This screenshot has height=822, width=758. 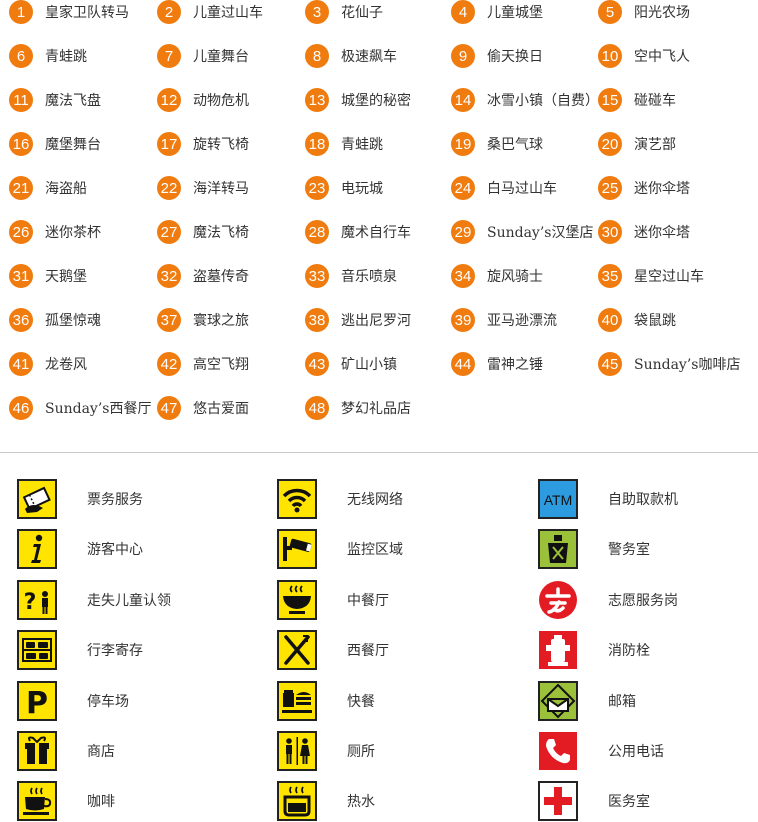 I want to click on attraction-name: 海盗船, so click(x=66, y=189).